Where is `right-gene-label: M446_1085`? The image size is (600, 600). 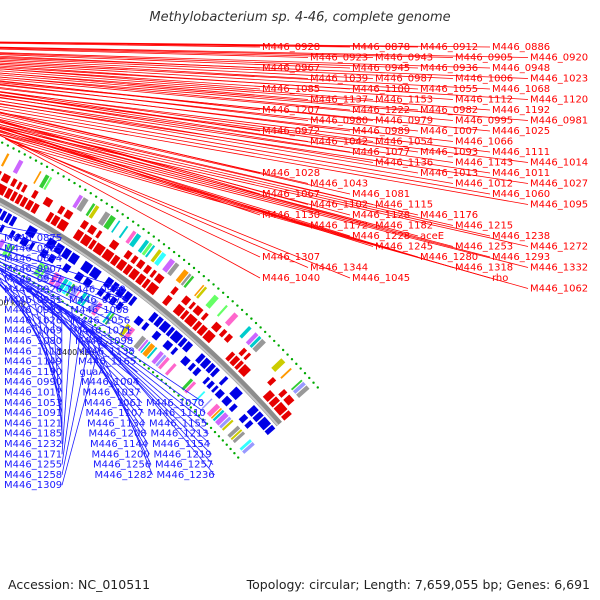
right-gene-label: M446_1085 is located at coordinates (291, 89).